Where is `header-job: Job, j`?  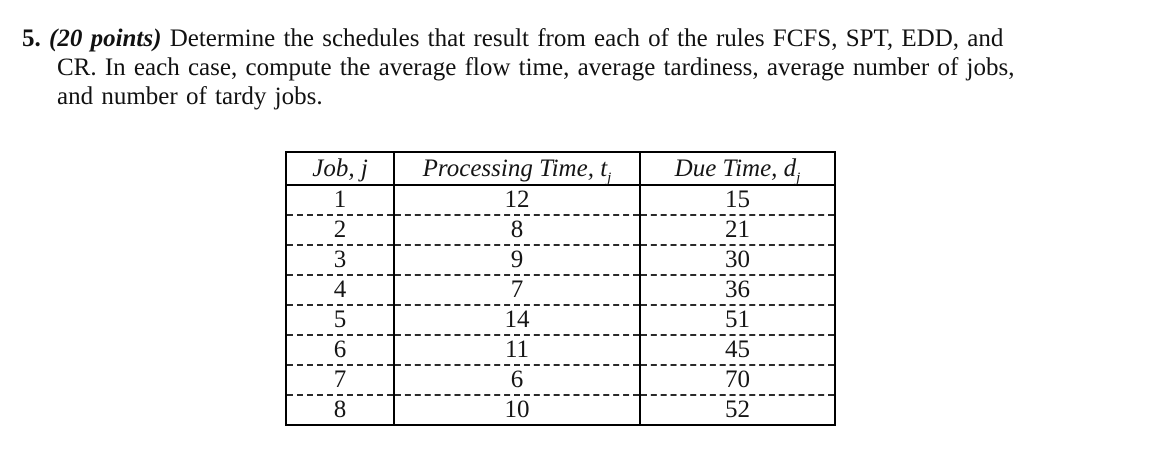
header-job: Job, j is located at coordinates (340, 169).